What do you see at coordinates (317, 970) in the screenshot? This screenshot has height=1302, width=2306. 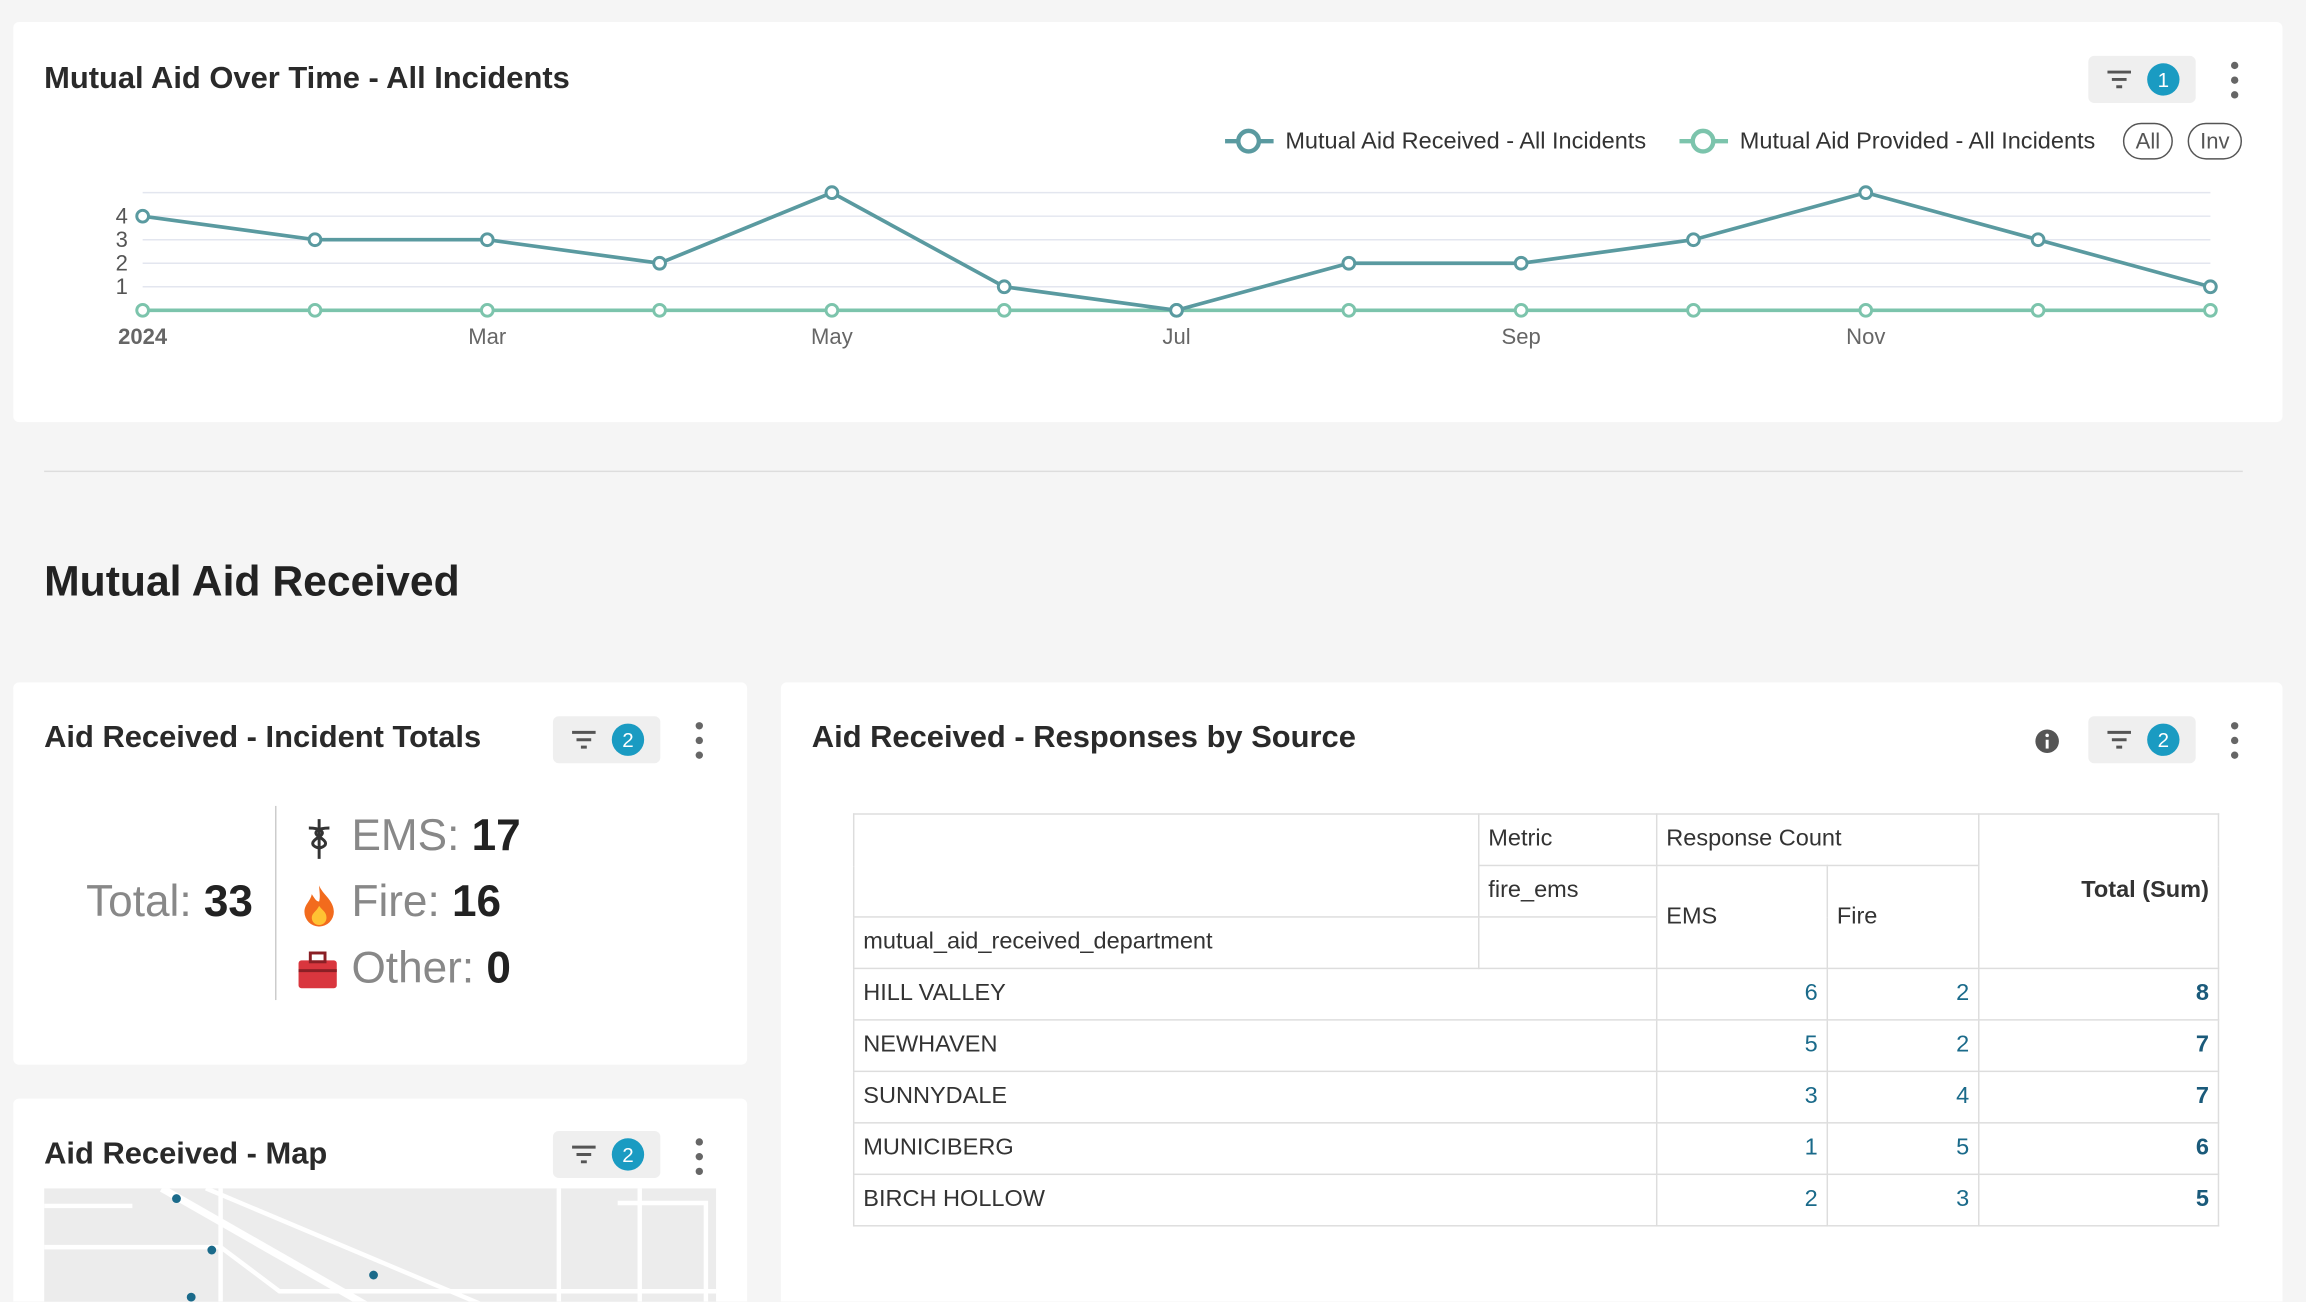 I see `other-icon` at bounding box center [317, 970].